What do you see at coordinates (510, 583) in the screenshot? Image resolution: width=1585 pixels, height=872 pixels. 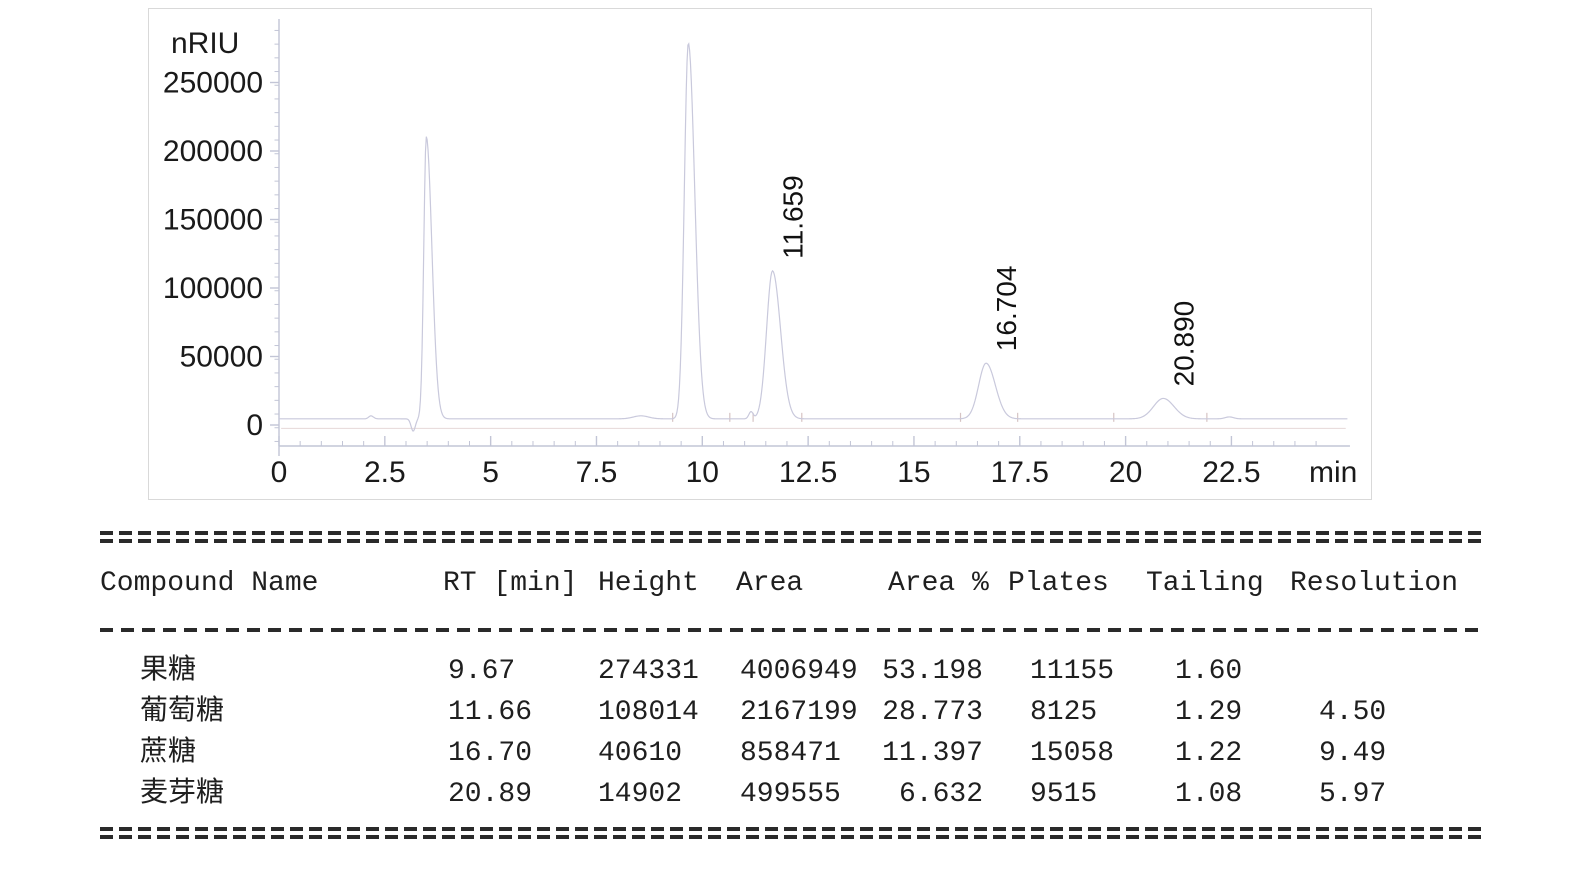 I see `table-header-cell: RT [min]` at bounding box center [510, 583].